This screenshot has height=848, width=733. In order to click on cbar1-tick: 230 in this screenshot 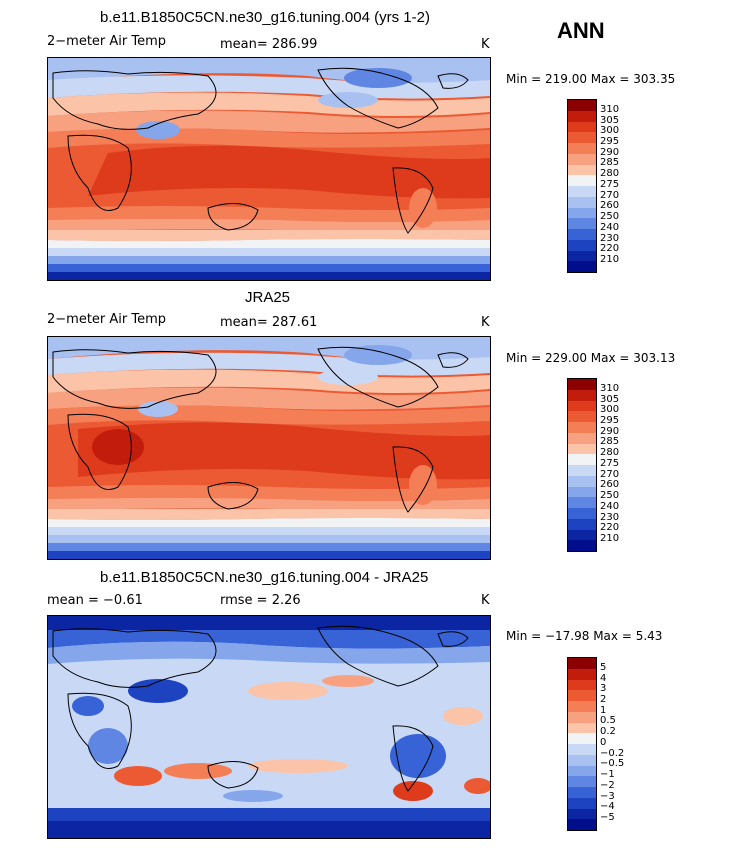, I will do `click(610, 238)`.